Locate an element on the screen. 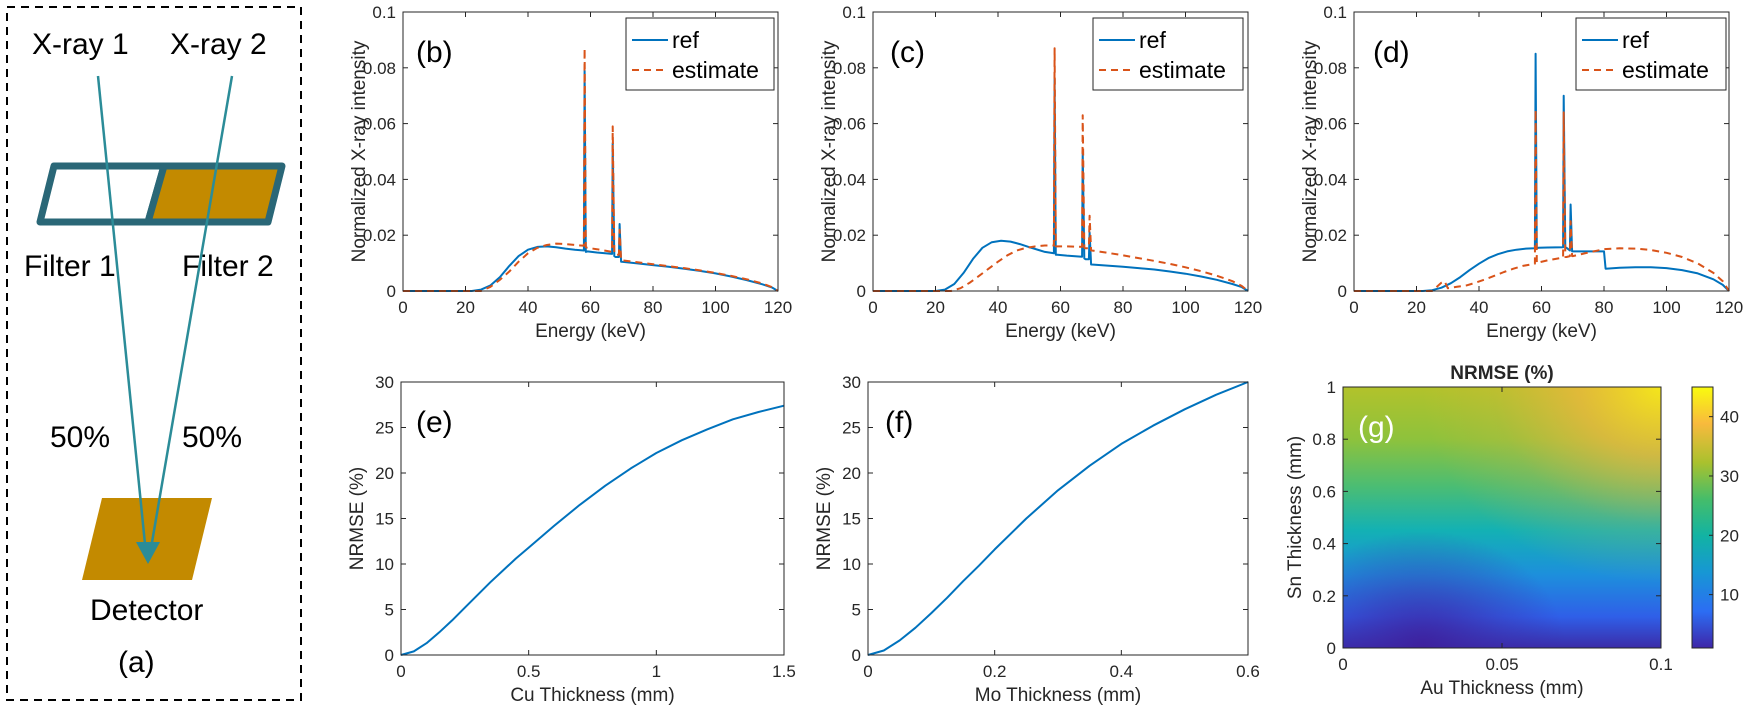 The height and width of the screenshot is (724, 1745). e-ytick-label: 15 is located at coordinates (384, 519).